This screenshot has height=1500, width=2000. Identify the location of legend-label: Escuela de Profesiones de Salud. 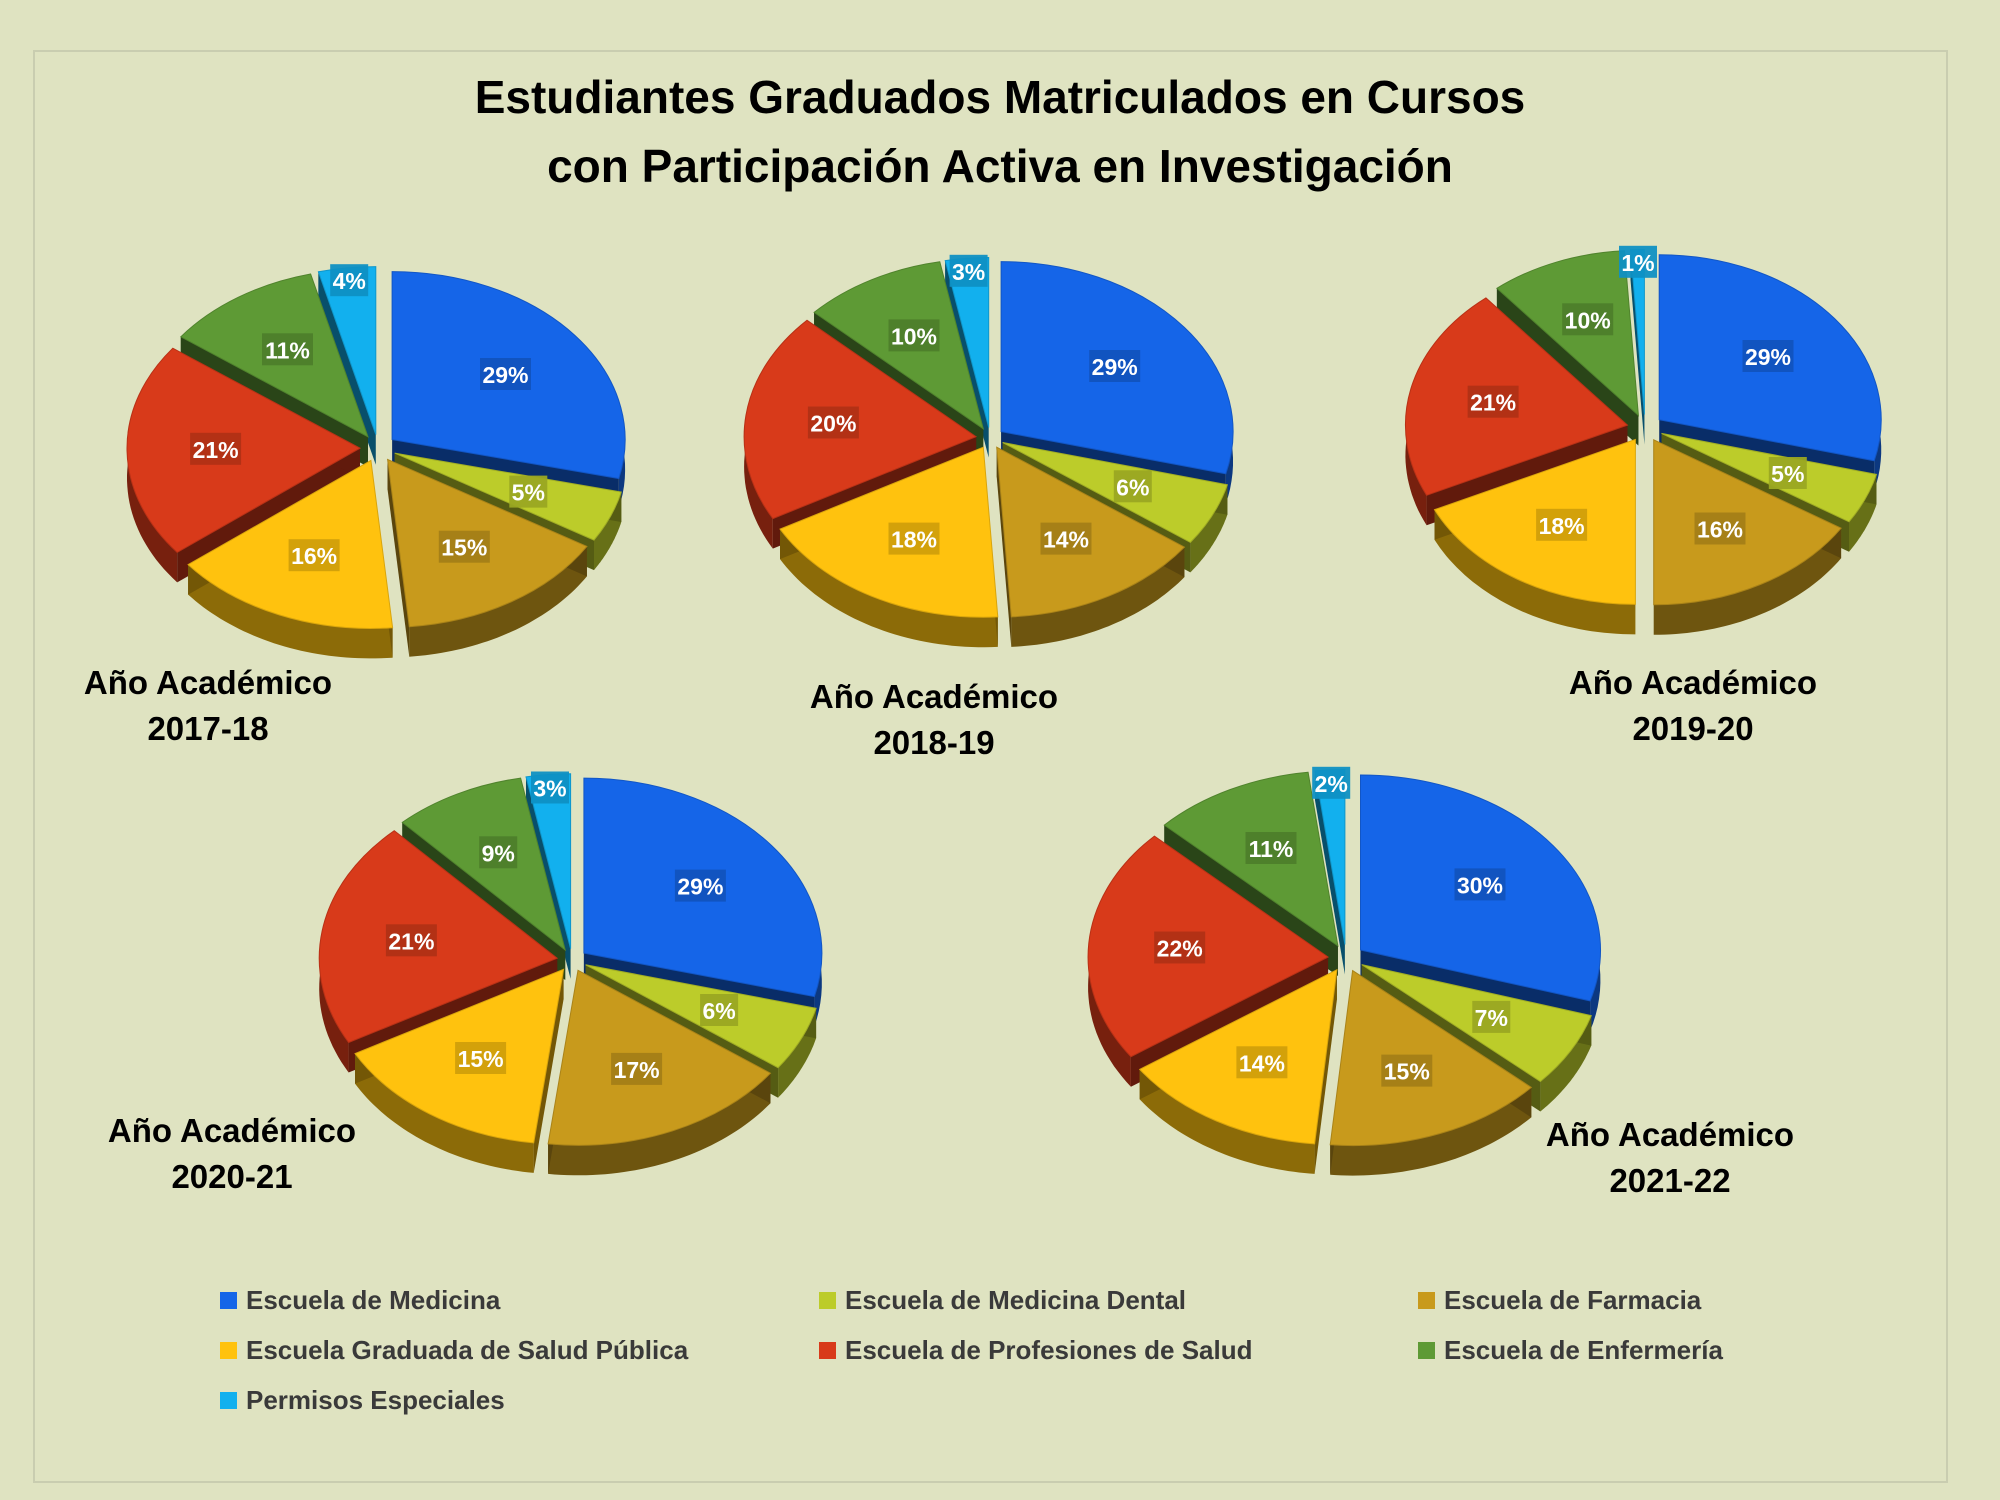
(1049, 1350).